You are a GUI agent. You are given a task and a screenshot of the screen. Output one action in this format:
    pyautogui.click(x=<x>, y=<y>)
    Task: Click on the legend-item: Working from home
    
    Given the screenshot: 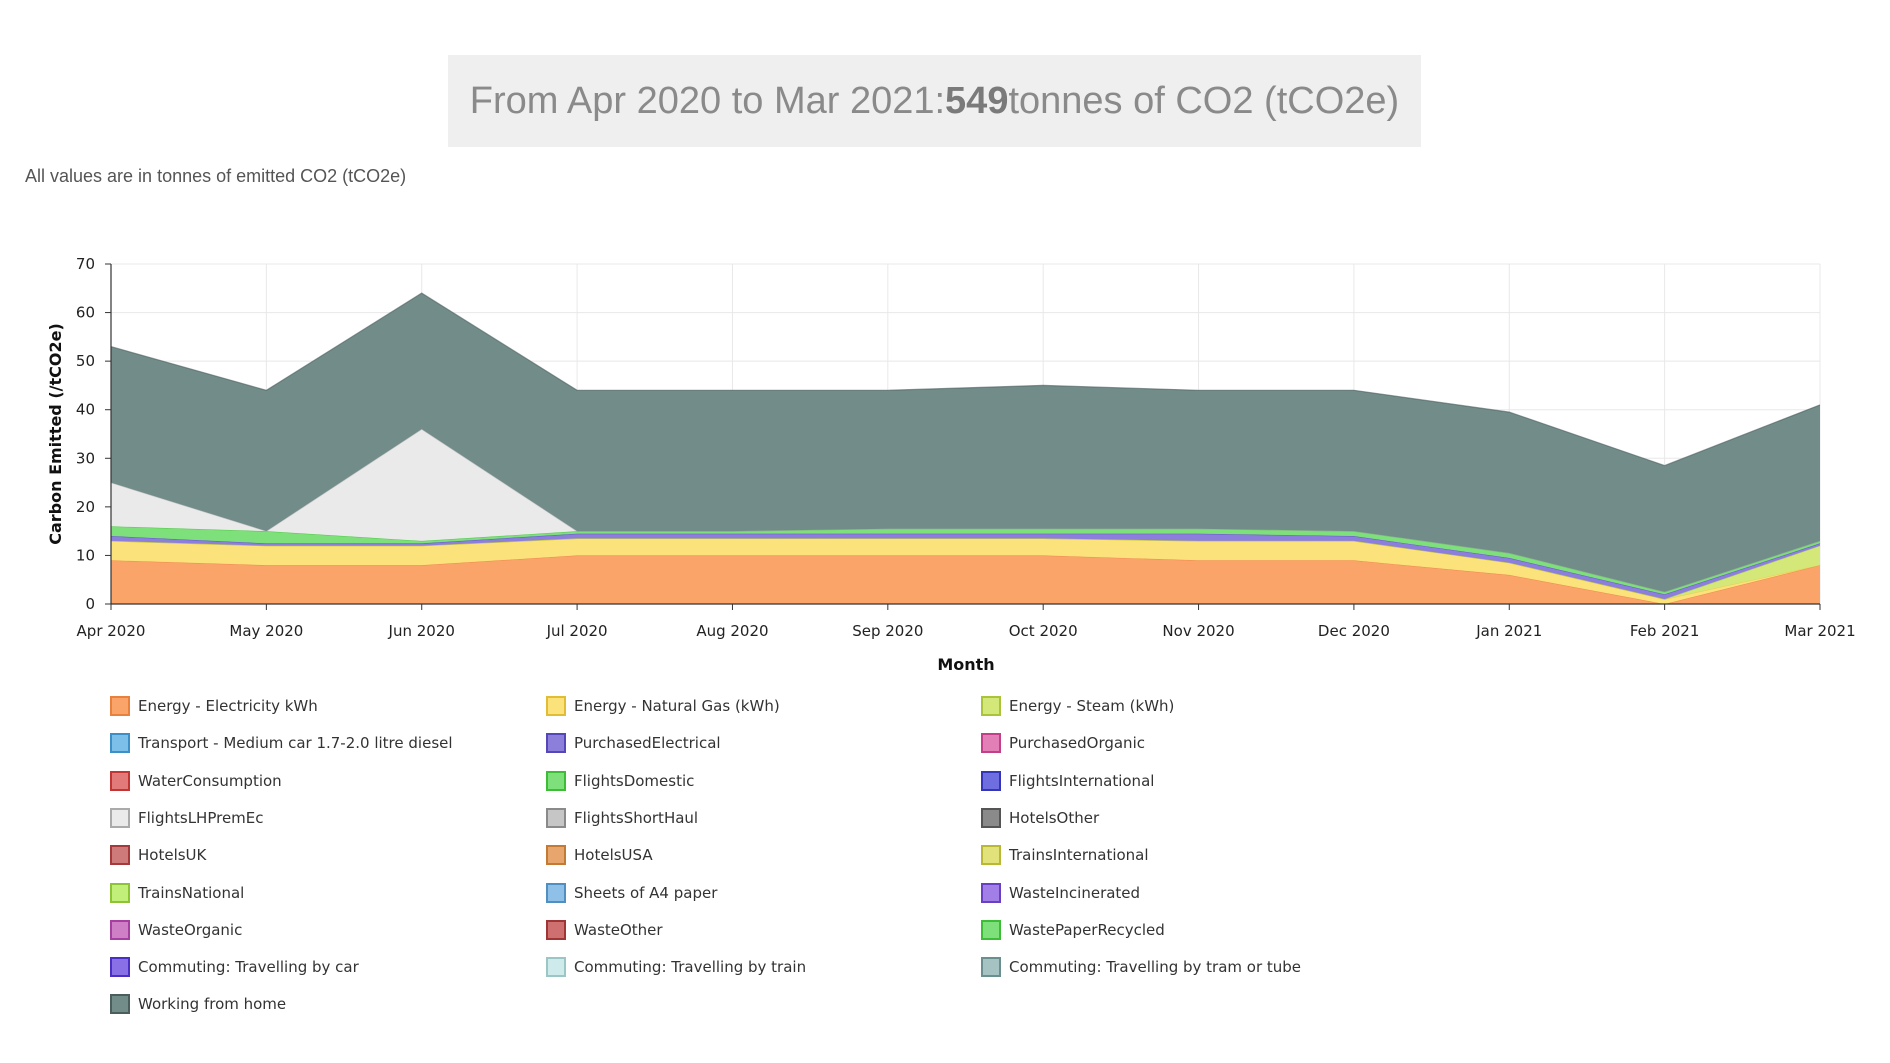 What is the action you would take?
    pyautogui.click(x=198, y=1004)
    